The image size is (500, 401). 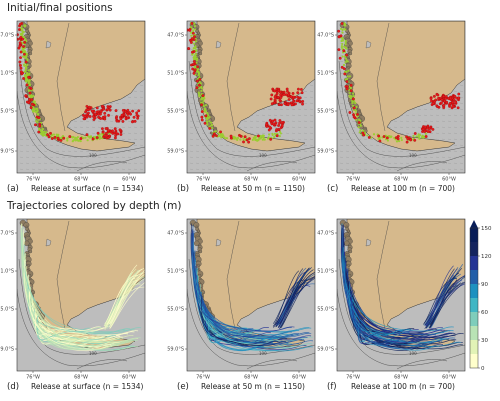 What do you see at coordinates (211, 133) in the screenshot?
I see `island` at bounding box center [211, 133].